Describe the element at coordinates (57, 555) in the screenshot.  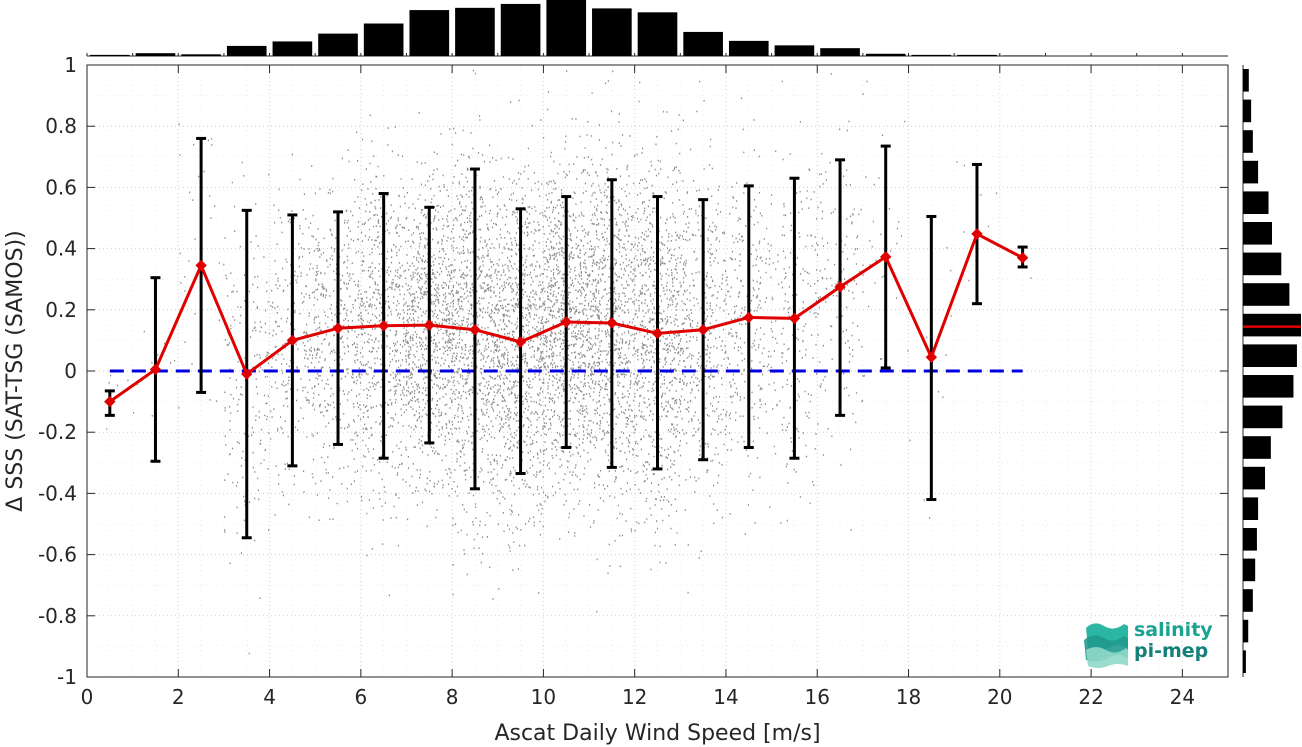
I see `y-tick-label: -0.6` at that location.